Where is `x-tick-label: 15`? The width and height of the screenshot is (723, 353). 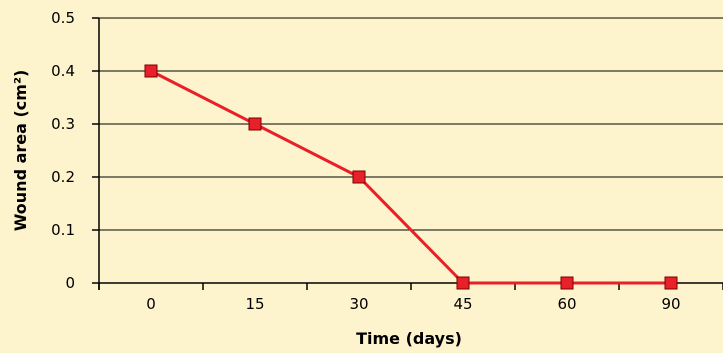
x-tick-label: 15 is located at coordinates (254, 304).